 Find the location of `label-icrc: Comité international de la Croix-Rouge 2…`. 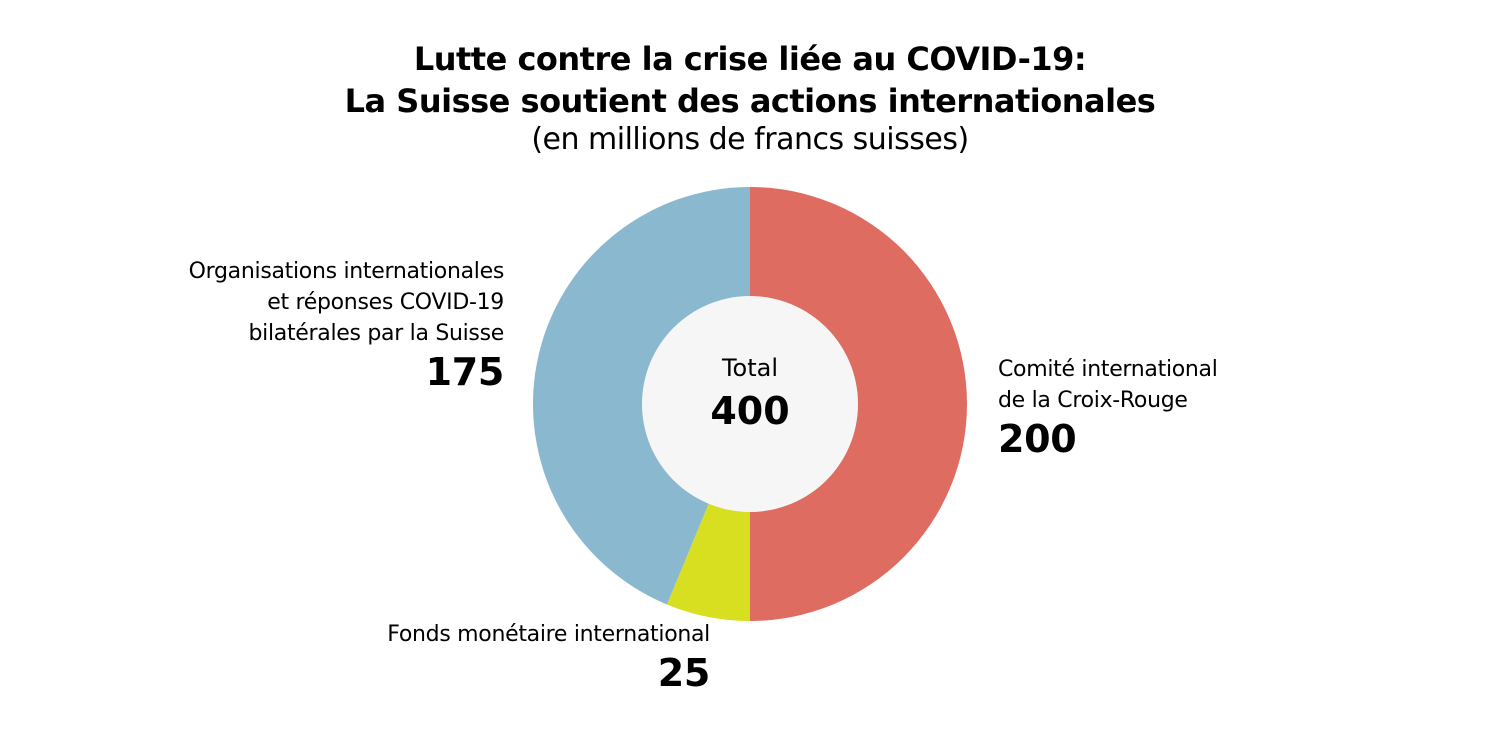

label-icrc: Comité international de la Croix-Rouge 2… is located at coordinates (1108, 408).